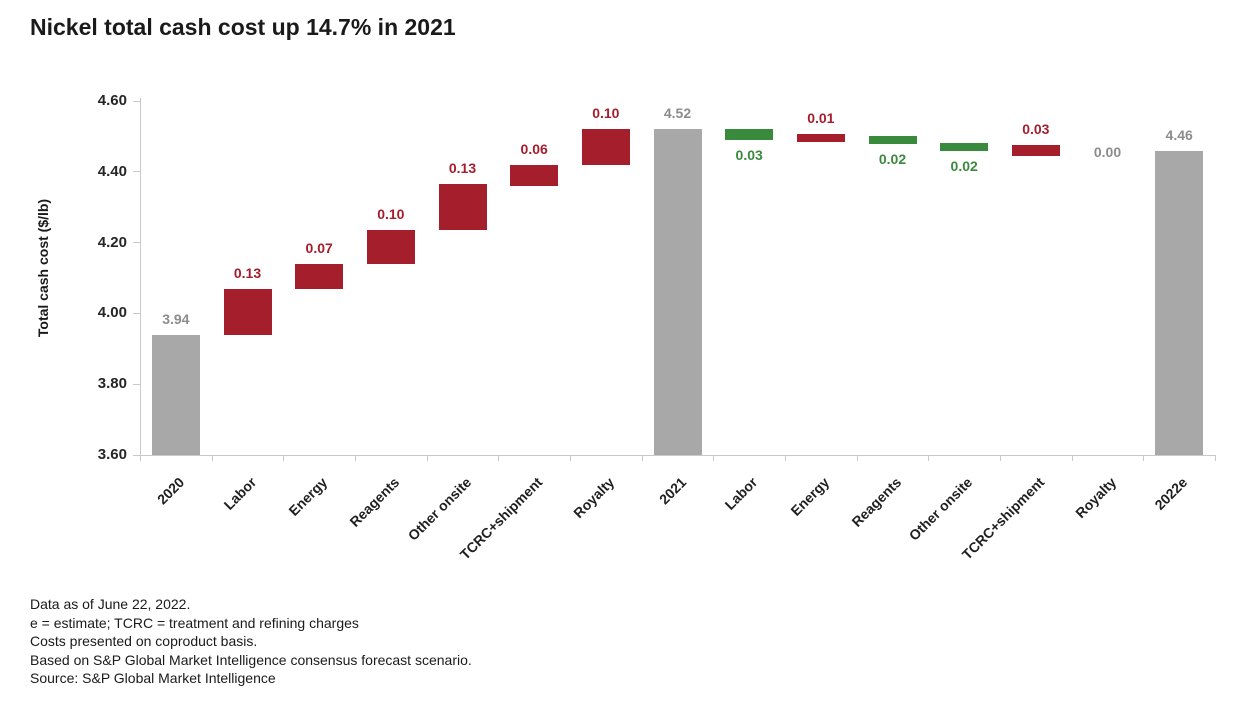 Image resolution: width=1252 pixels, height=718 pixels. What do you see at coordinates (821, 118) in the screenshot?
I see `bar-value-label: 0.01` at bounding box center [821, 118].